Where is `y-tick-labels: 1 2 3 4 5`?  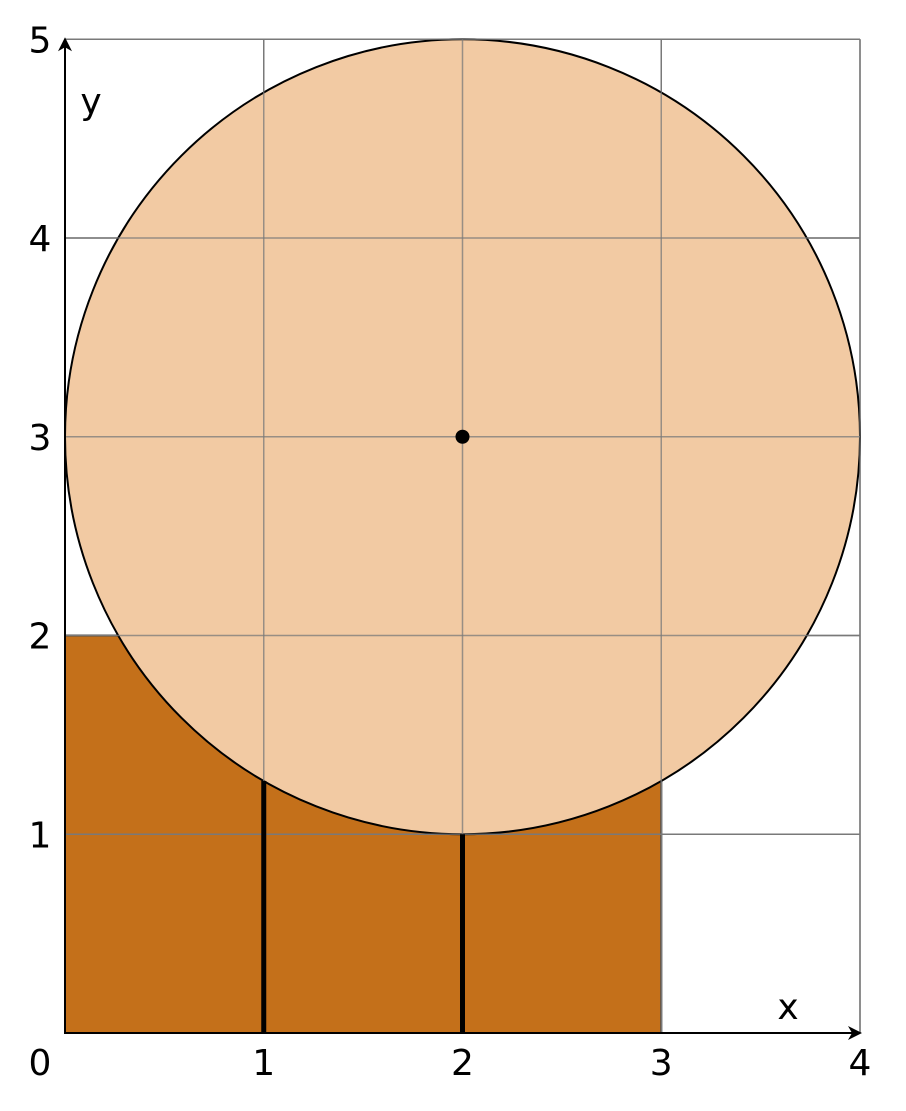 y-tick-labels: 1 2 3 4 5 is located at coordinates (40, 438).